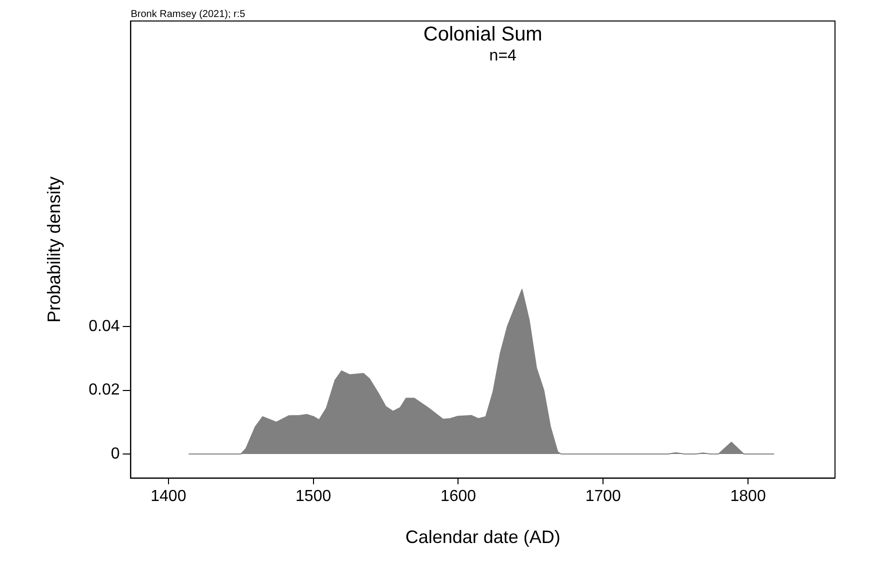 The height and width of the screenshot is (571, 881). I want to click on y-axis-title: Probability density, so click(54, 249).